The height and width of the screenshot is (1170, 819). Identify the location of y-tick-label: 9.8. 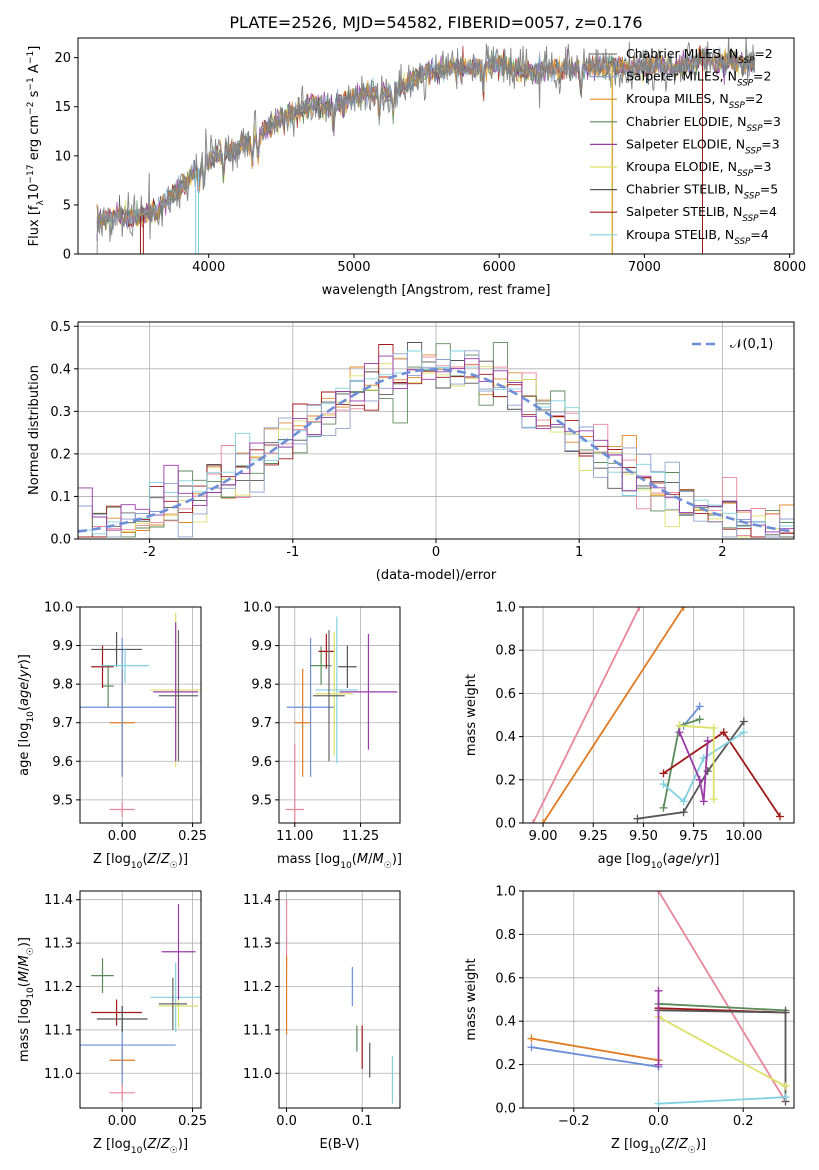
(62, 685).